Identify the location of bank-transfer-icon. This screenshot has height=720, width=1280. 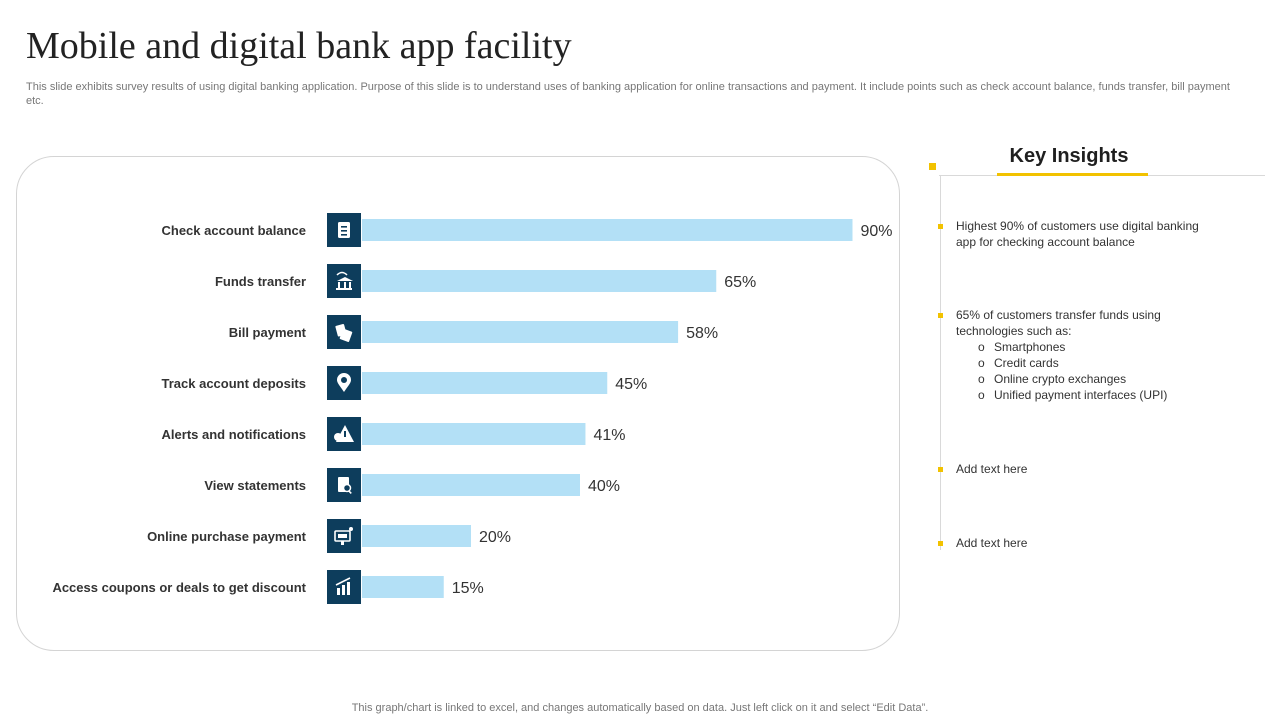
(344, 281).